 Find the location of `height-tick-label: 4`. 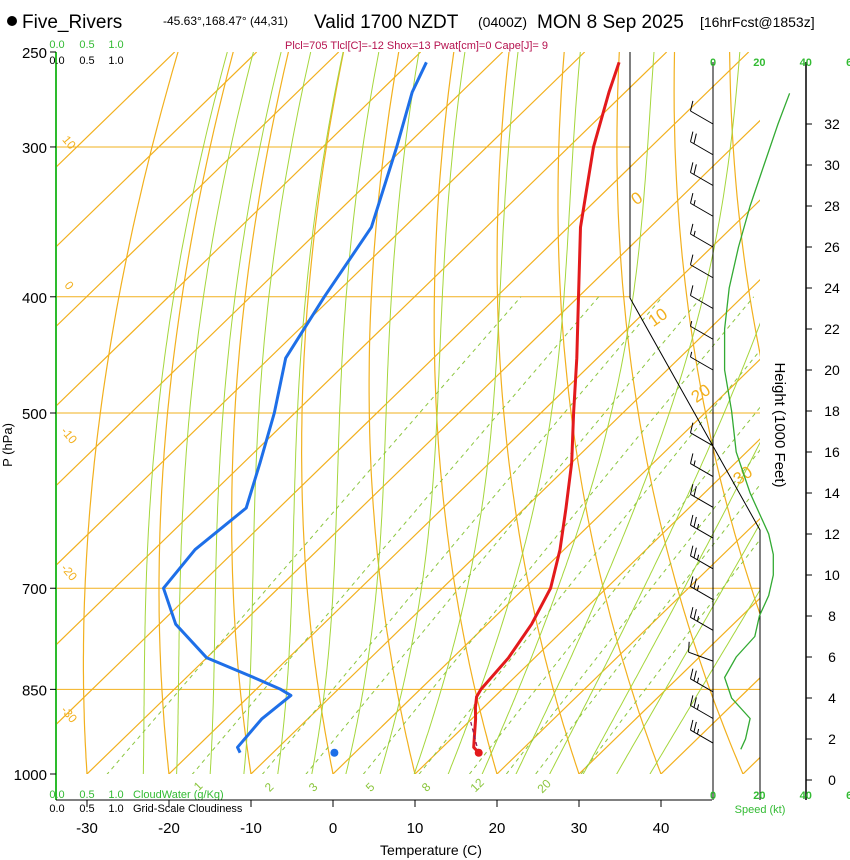

height-tick-label: 4 is located at coordinates (832, 698).